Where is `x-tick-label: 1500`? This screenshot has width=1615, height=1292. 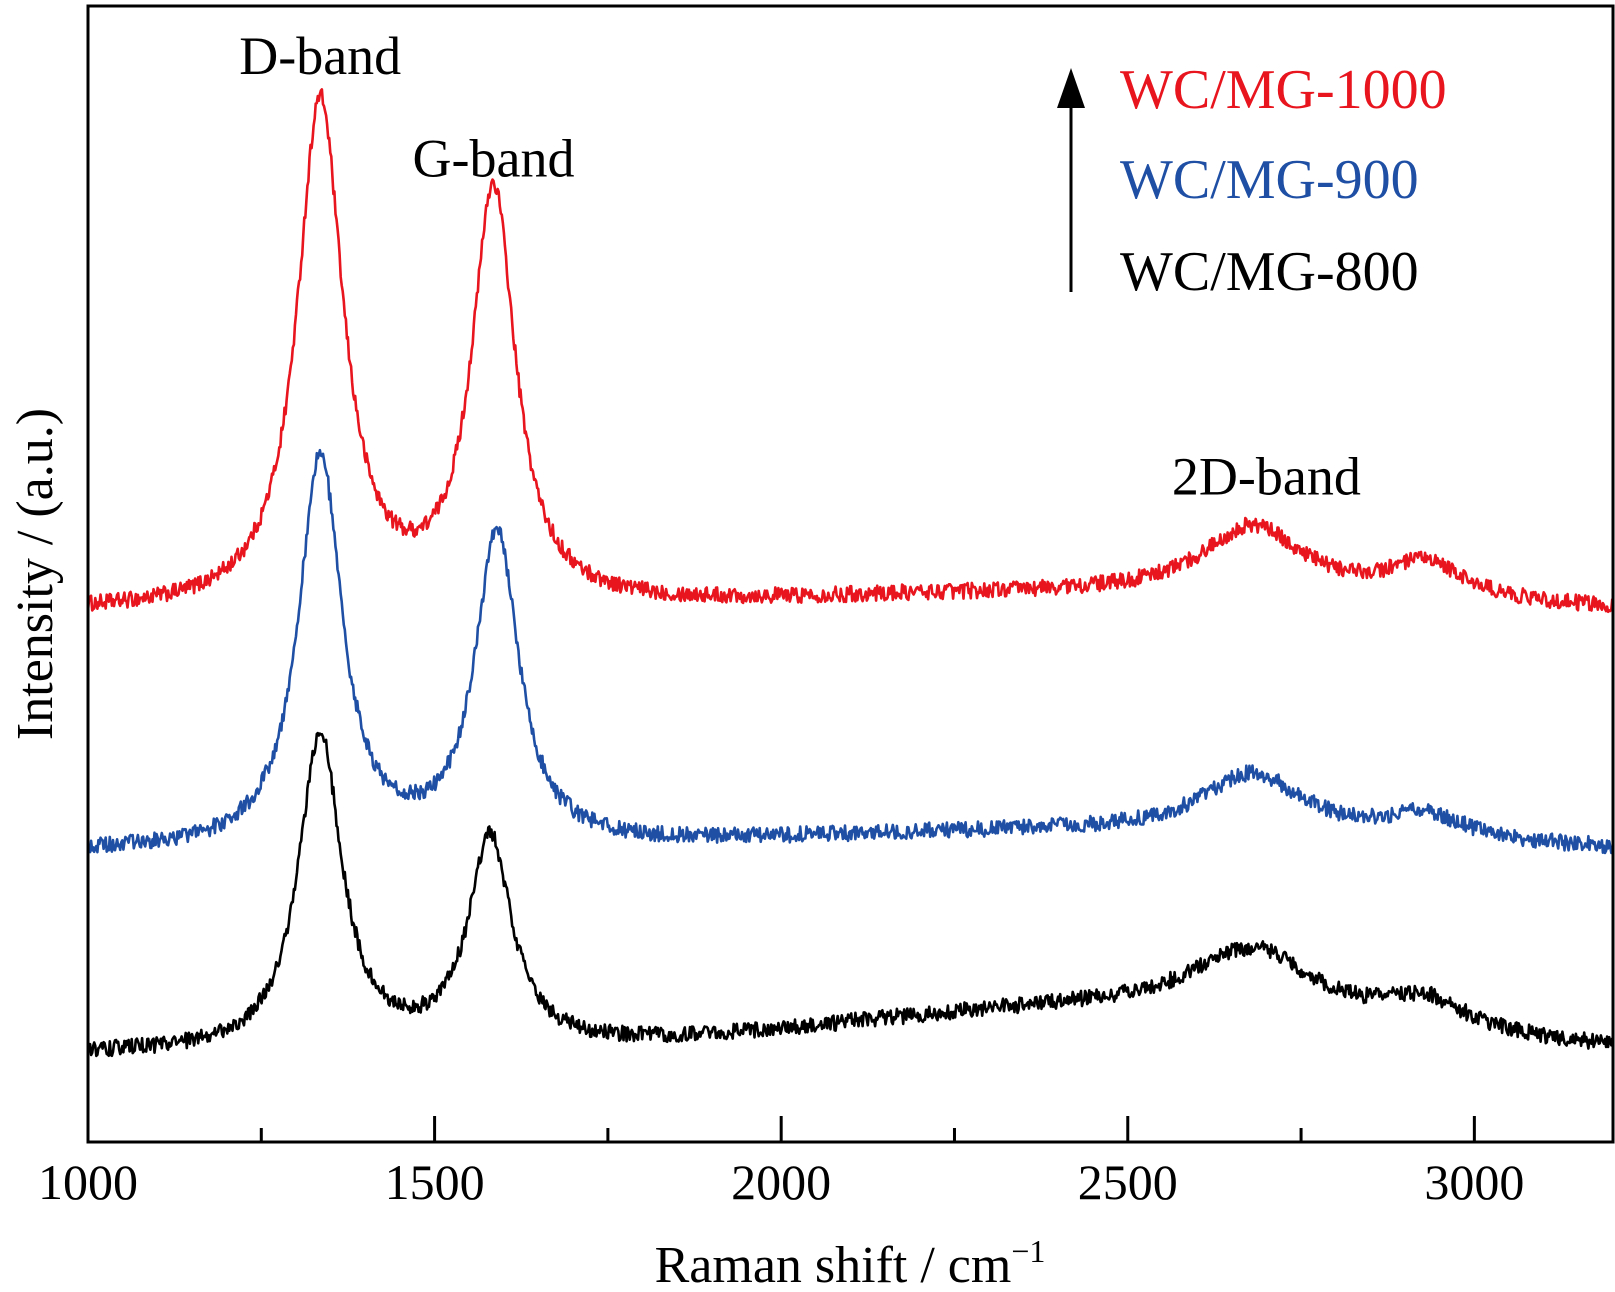
x-tick-label: 1500 is located at coordinates (435, 1182).